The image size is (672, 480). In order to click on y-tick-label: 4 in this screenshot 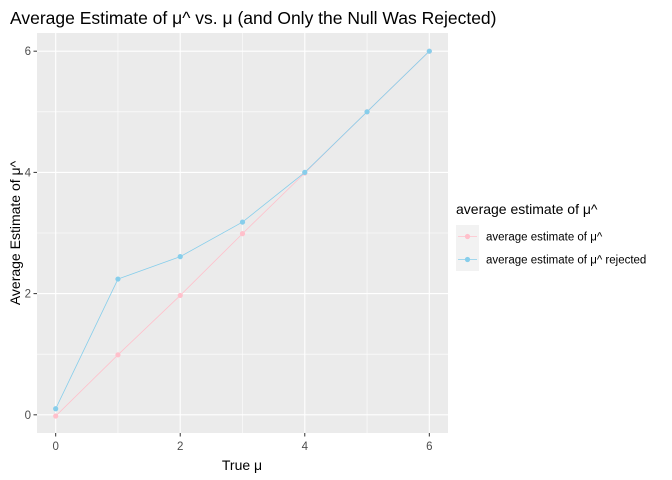, I will do `click(28, 173)`.